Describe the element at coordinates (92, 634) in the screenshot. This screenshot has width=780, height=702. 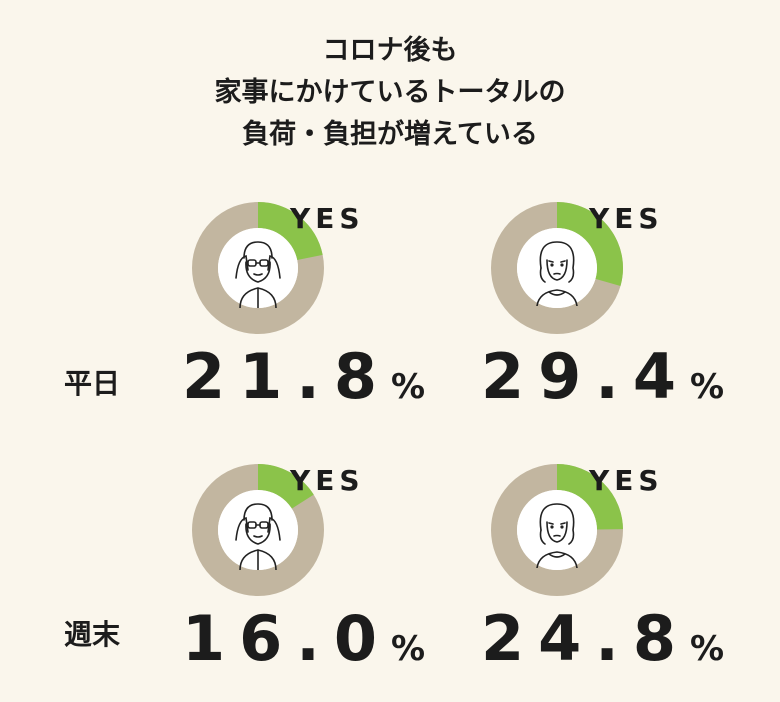
I see `row-label-weekend: 週末` at that location.